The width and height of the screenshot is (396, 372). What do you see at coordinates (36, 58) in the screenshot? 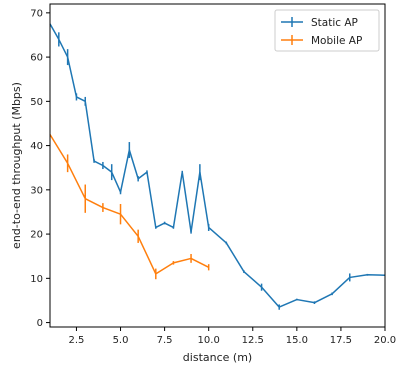
I see `y-tick-label: 60` at bounding box center [36, 58].